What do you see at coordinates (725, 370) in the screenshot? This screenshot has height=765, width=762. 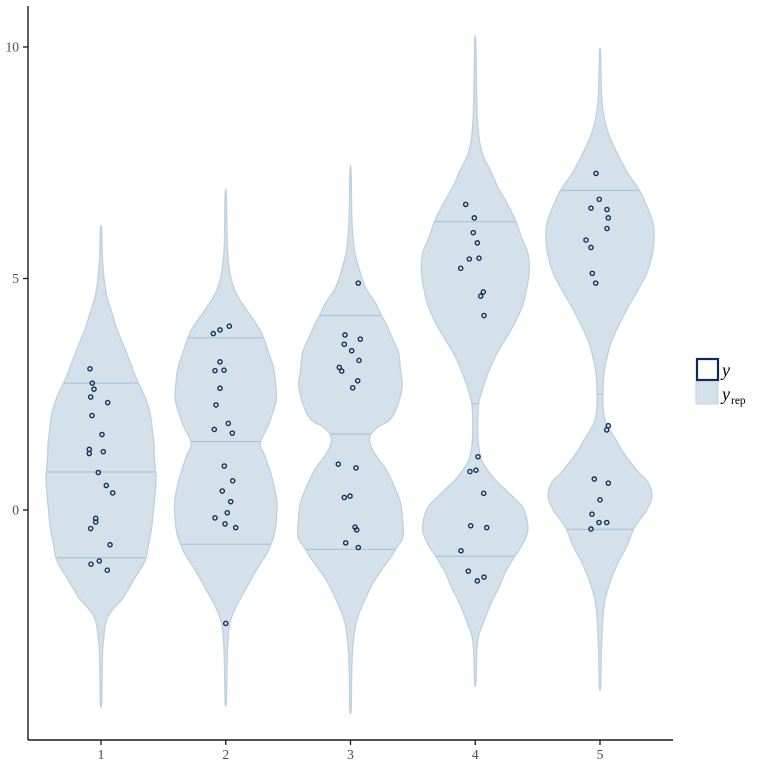 I see `legend-label-y: y` at bounding box center [725, 370].